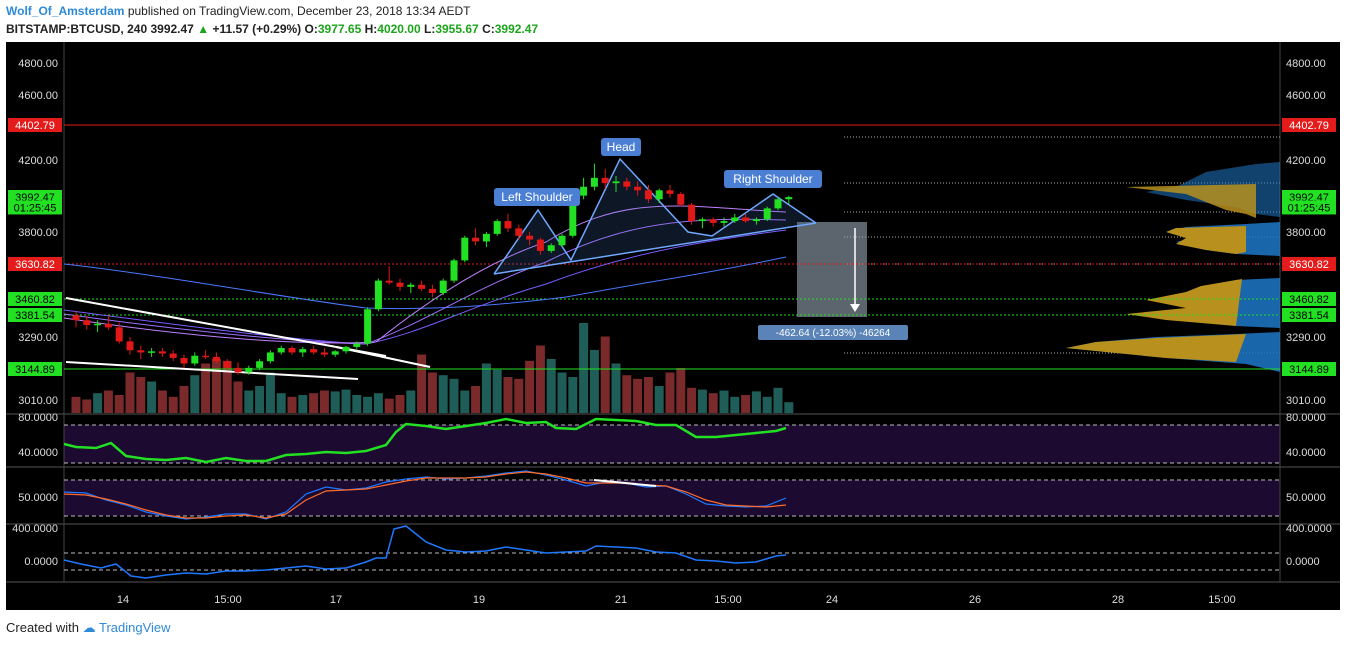 Image resolution: width=1346 pixels, height=646 pixels. Describe the element at coordinates (65, 11) in the screenshot. I see `author-link: Wolf_Of_Amsterdam` at that location.